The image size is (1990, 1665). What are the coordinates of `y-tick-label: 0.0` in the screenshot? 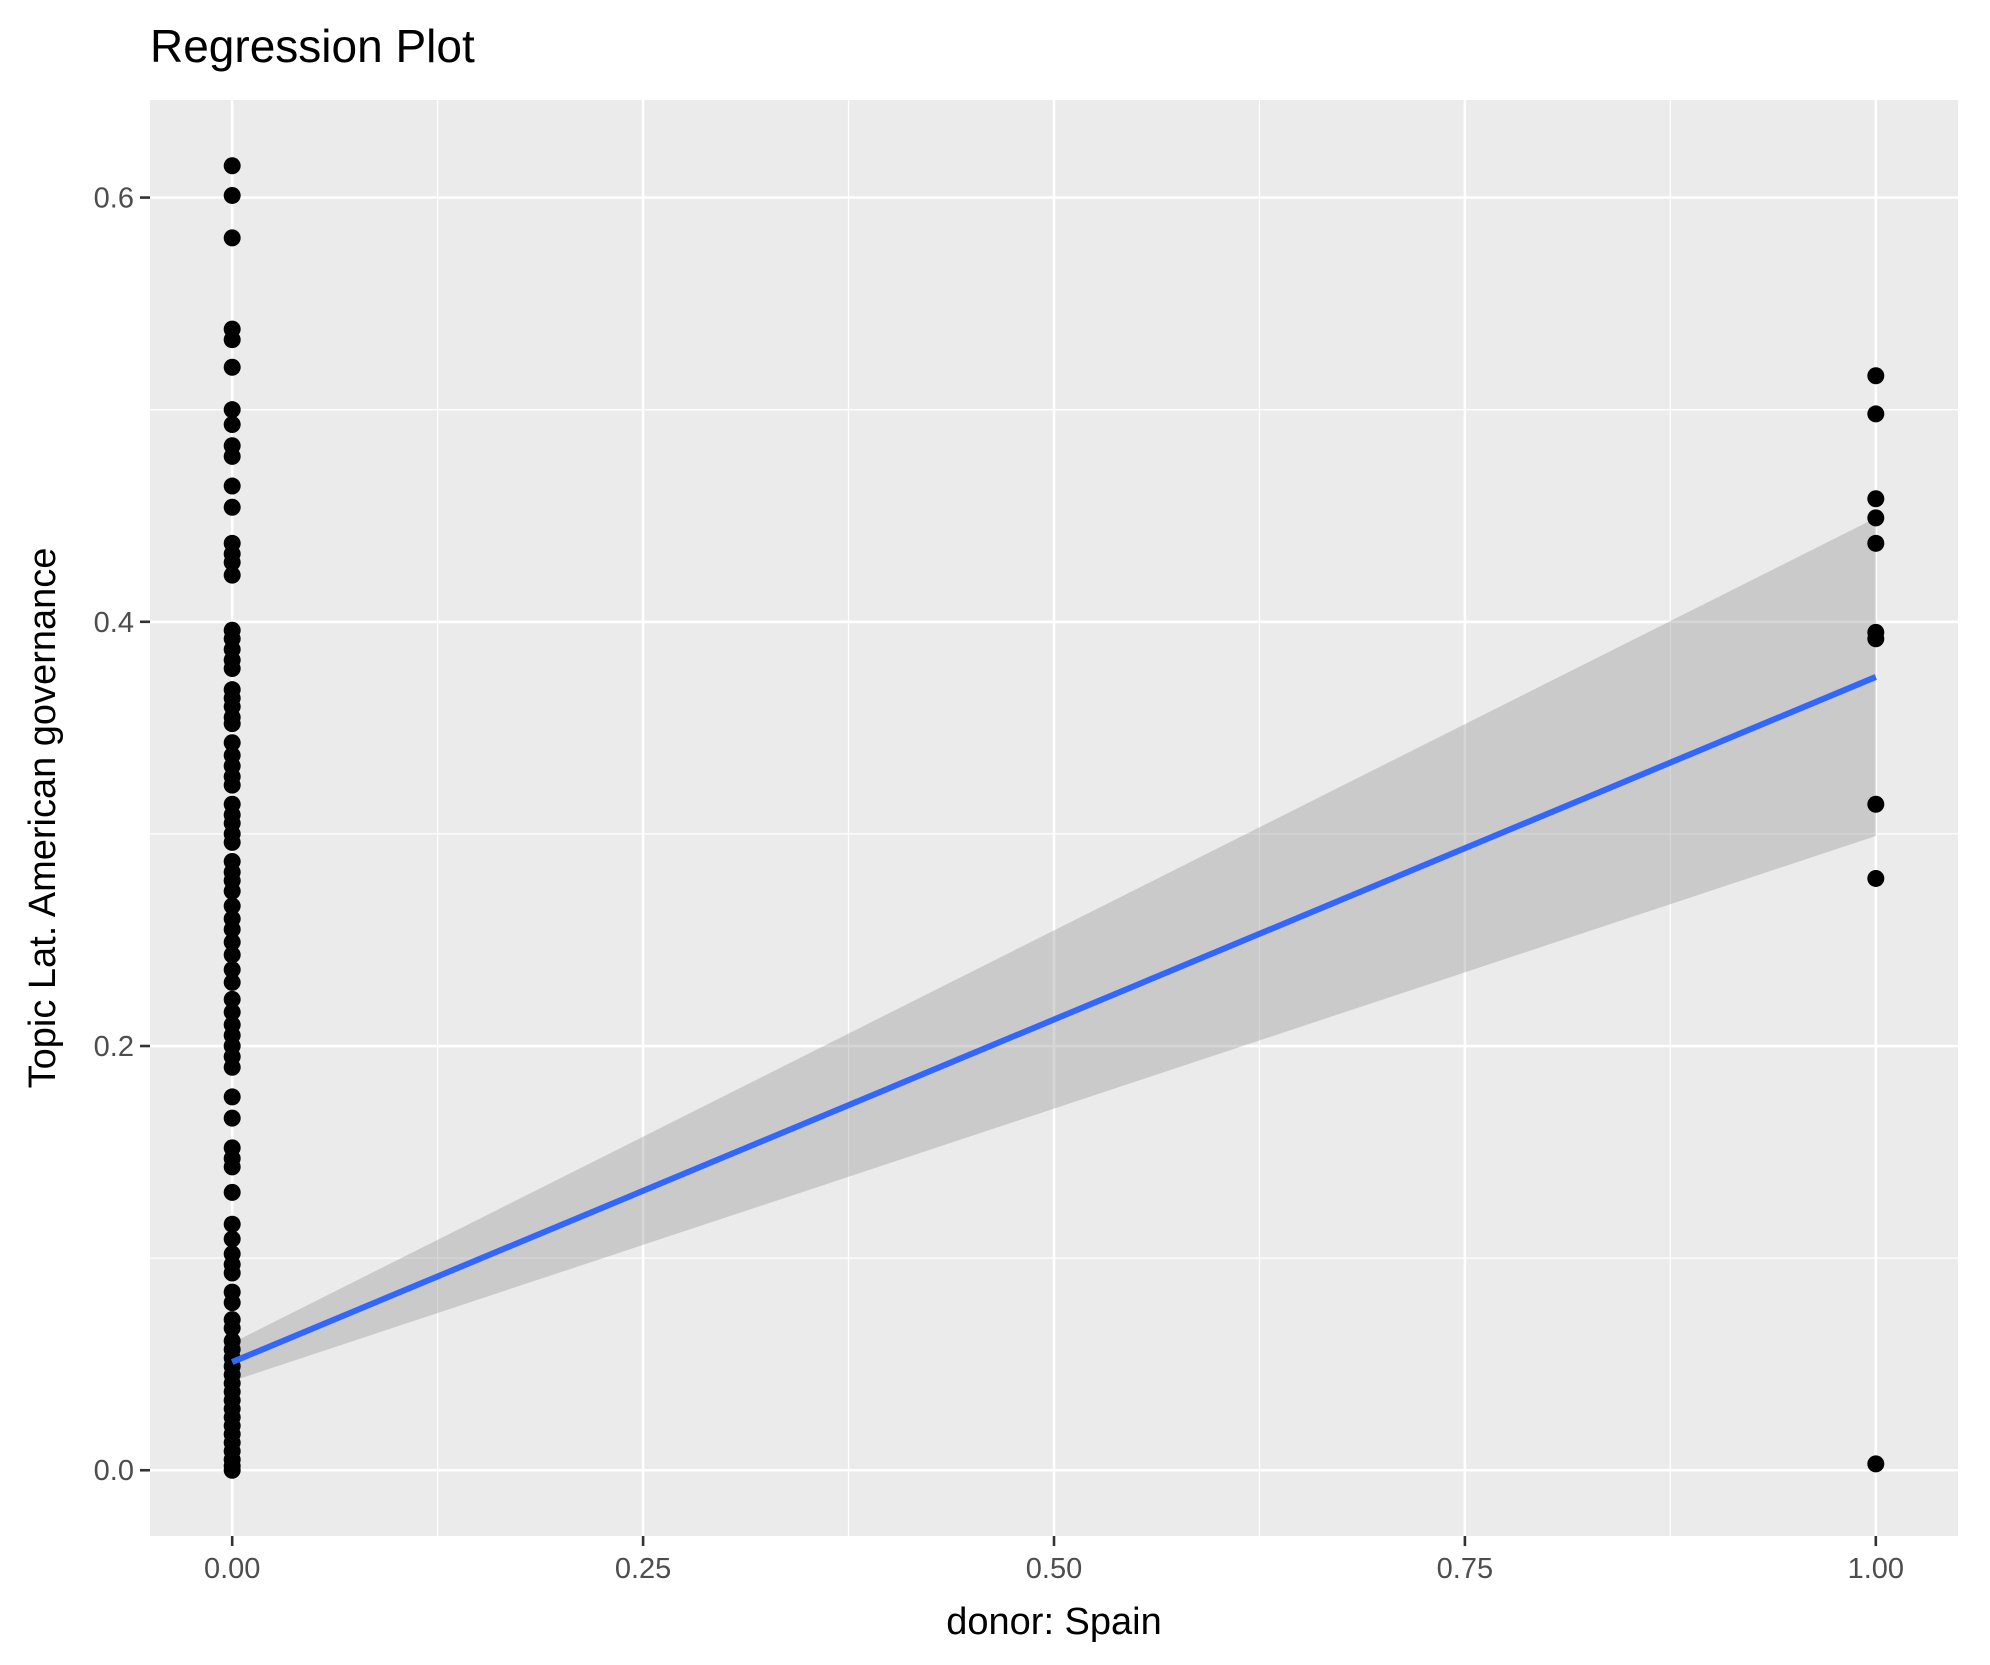 It's located at (114, 1471).